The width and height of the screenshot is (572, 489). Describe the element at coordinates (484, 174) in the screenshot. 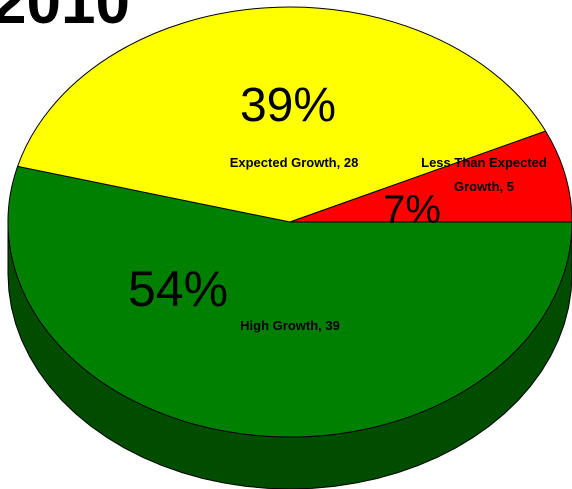

I see `data-label-2: Less Than Expected Growth, 5` at that location.